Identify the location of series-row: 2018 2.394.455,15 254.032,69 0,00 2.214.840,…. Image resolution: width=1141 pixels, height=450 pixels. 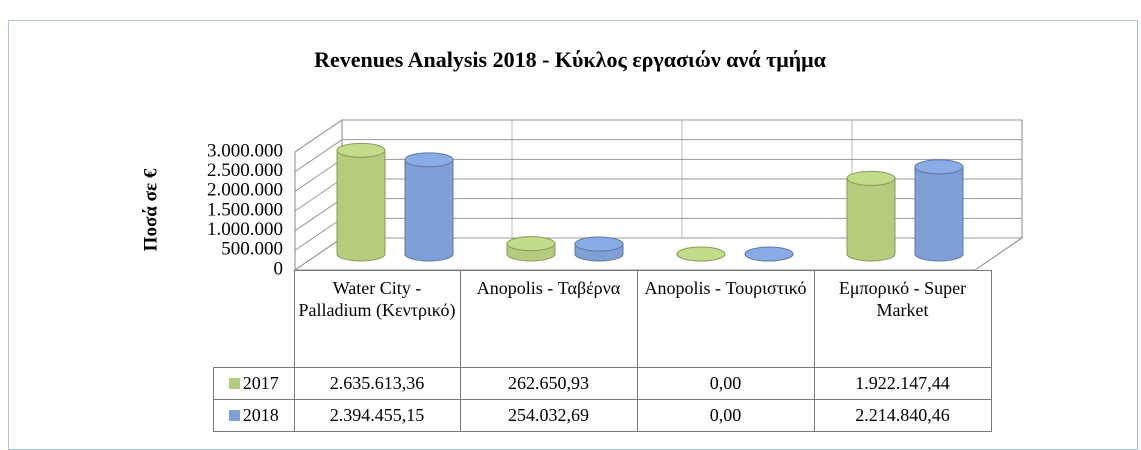
(602, 415).